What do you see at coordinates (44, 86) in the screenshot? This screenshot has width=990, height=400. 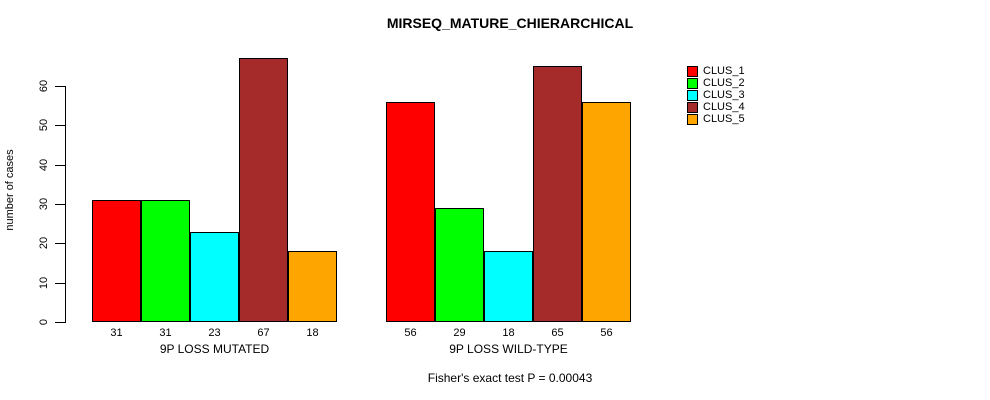 I see `y-tick-label: 60` at bounding box center [44, 86].